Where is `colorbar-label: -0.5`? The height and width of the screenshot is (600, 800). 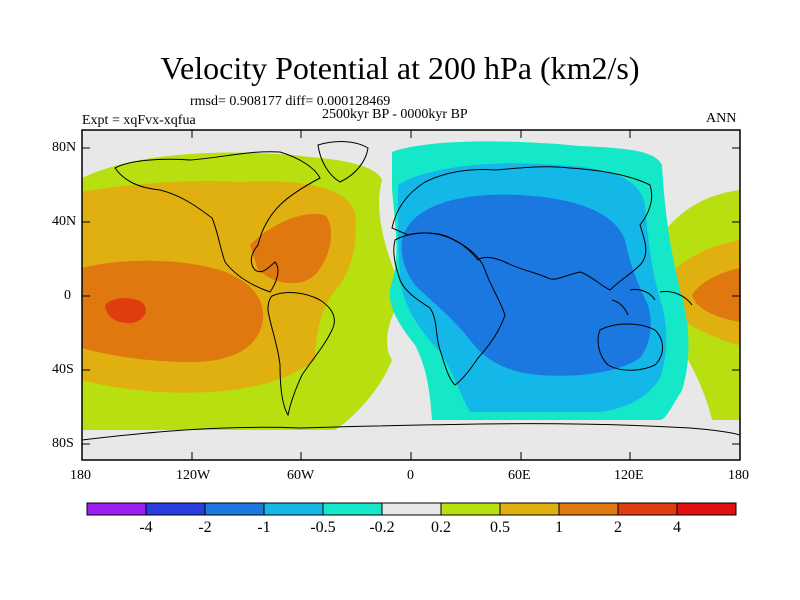 colorbar-label: -0.5 is located at coordinates (323, 527).